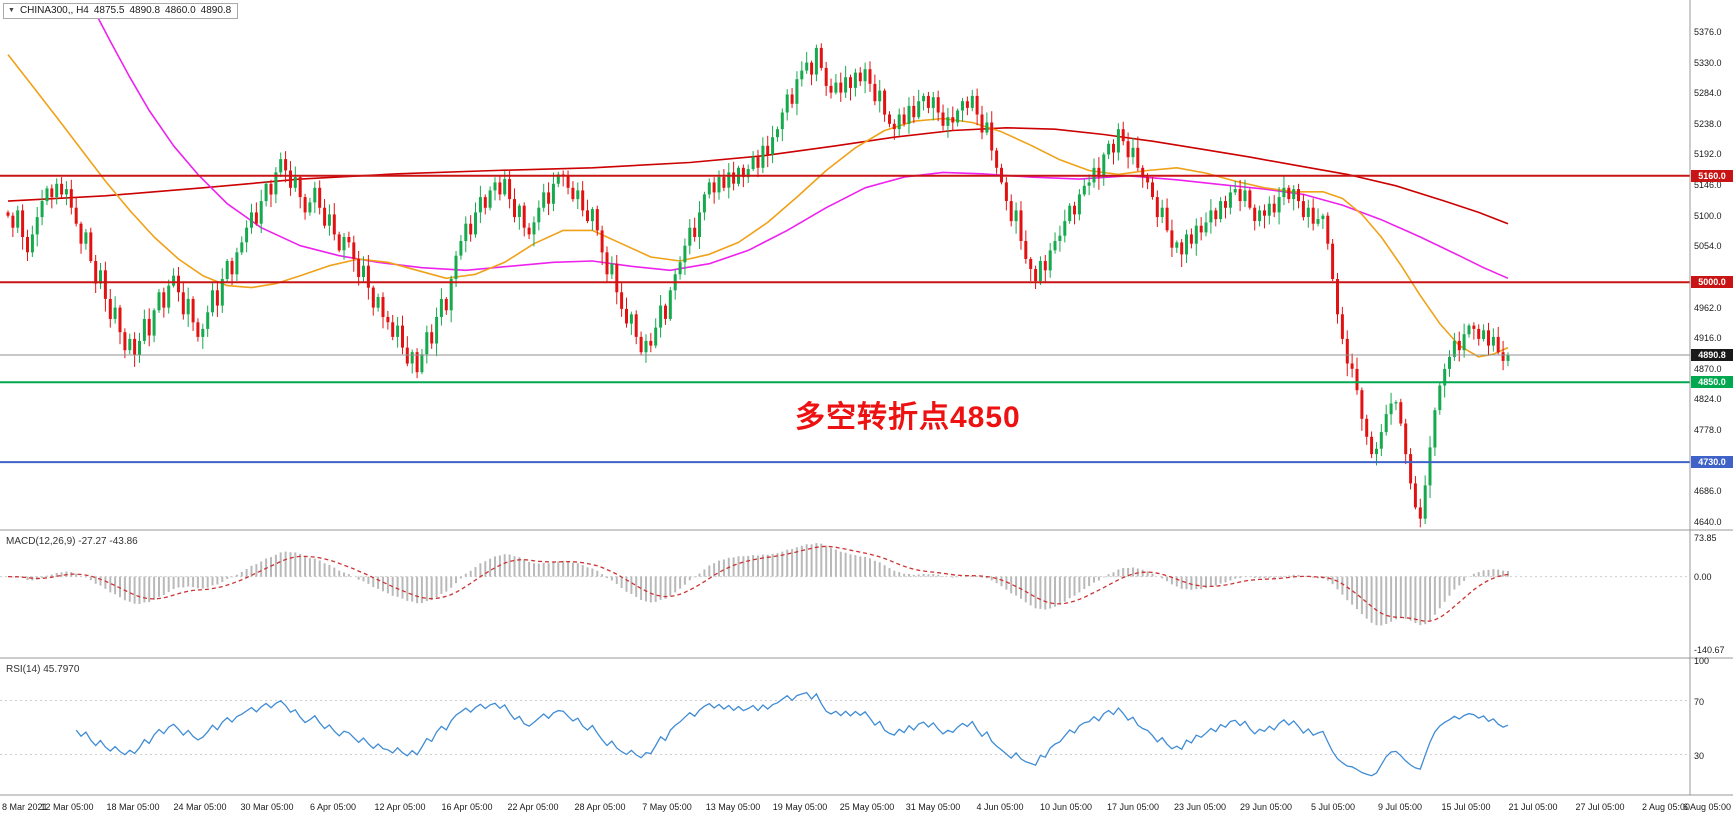 This screenshot has width=1733, height=839. What do you see at coordinates (61, 669) in the screenshot?
I see `rsi-value: 45.7970` at bounding box center [61, 669].